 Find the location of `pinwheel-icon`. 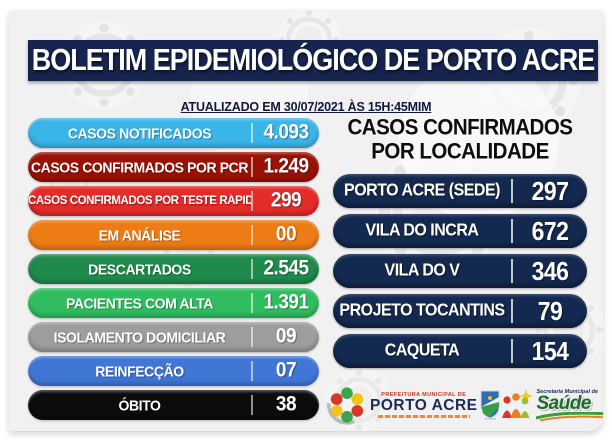

pinwheel-icon is located at coordinates (345, 406).